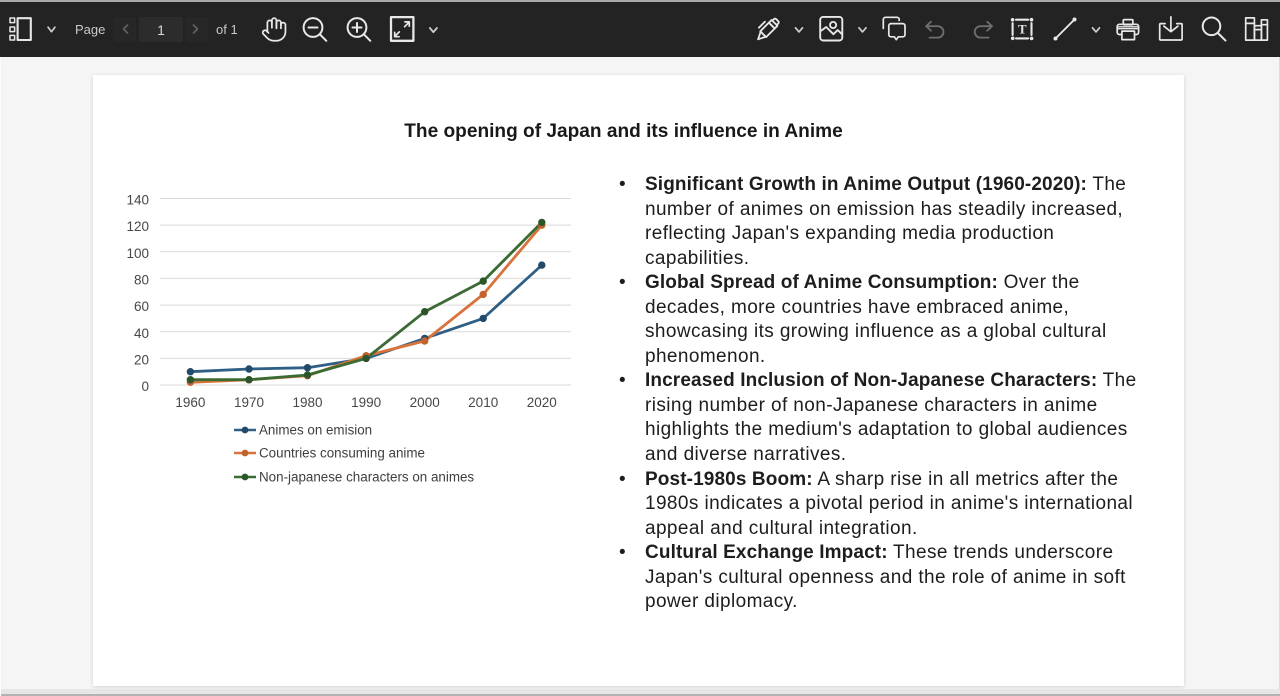  What do you see at coordinates (542, 402) in the screenshot?
I see `svg-text: 2020` at bounding box center [542, 402].